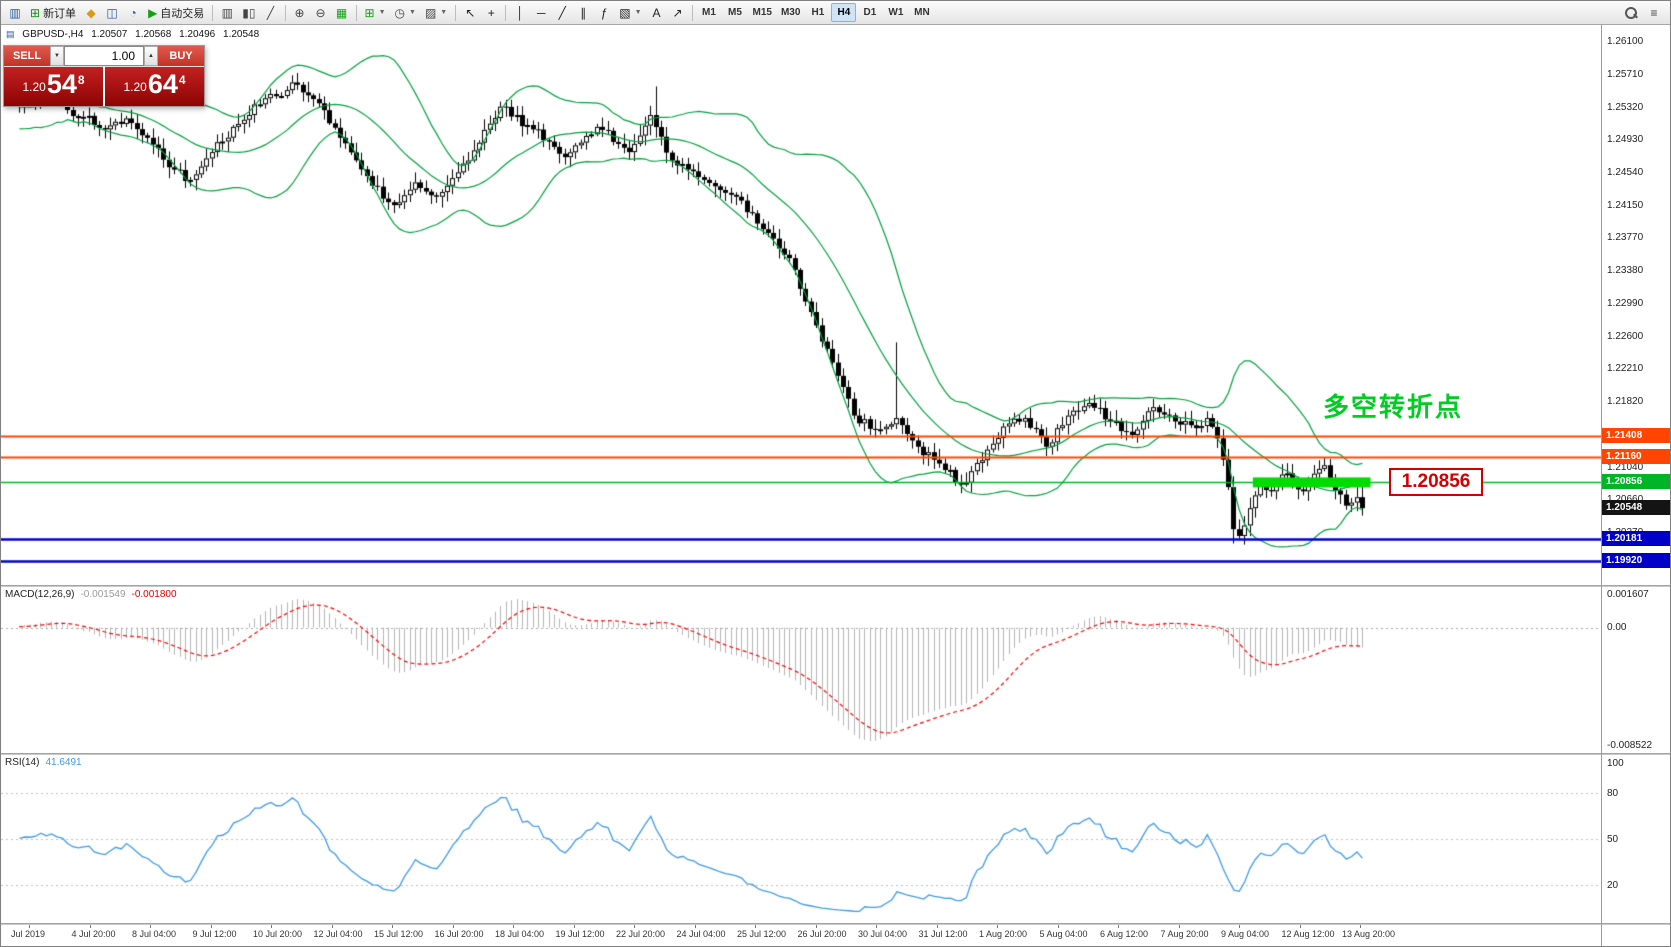 The height and width of the screenshot is (947, 1671). I want to click on zone-price-label: 1.20856, so click(1436, 482).